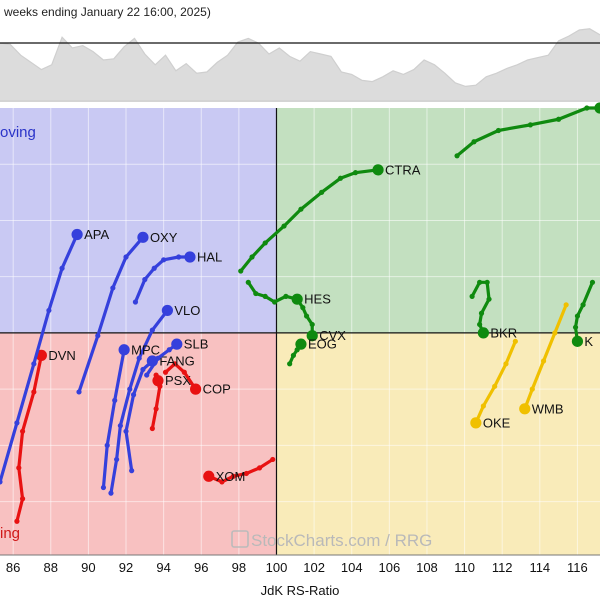 This screenshot has height=600, width=600. Describe the element at coordinates (180, 376) in the screenshot. I see `tail-cop` at that location.